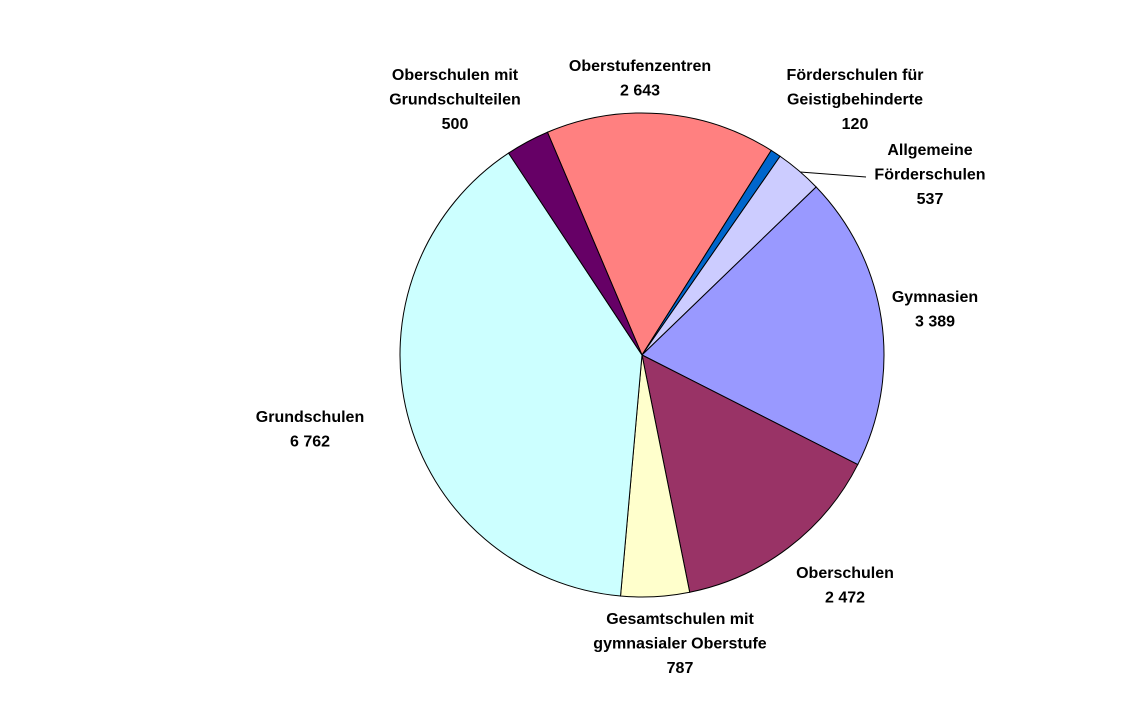 The image size is (1134, 707). Describe the element at coordinates (930, 199) in the screenshot. I see `value-label: 537` at that location.